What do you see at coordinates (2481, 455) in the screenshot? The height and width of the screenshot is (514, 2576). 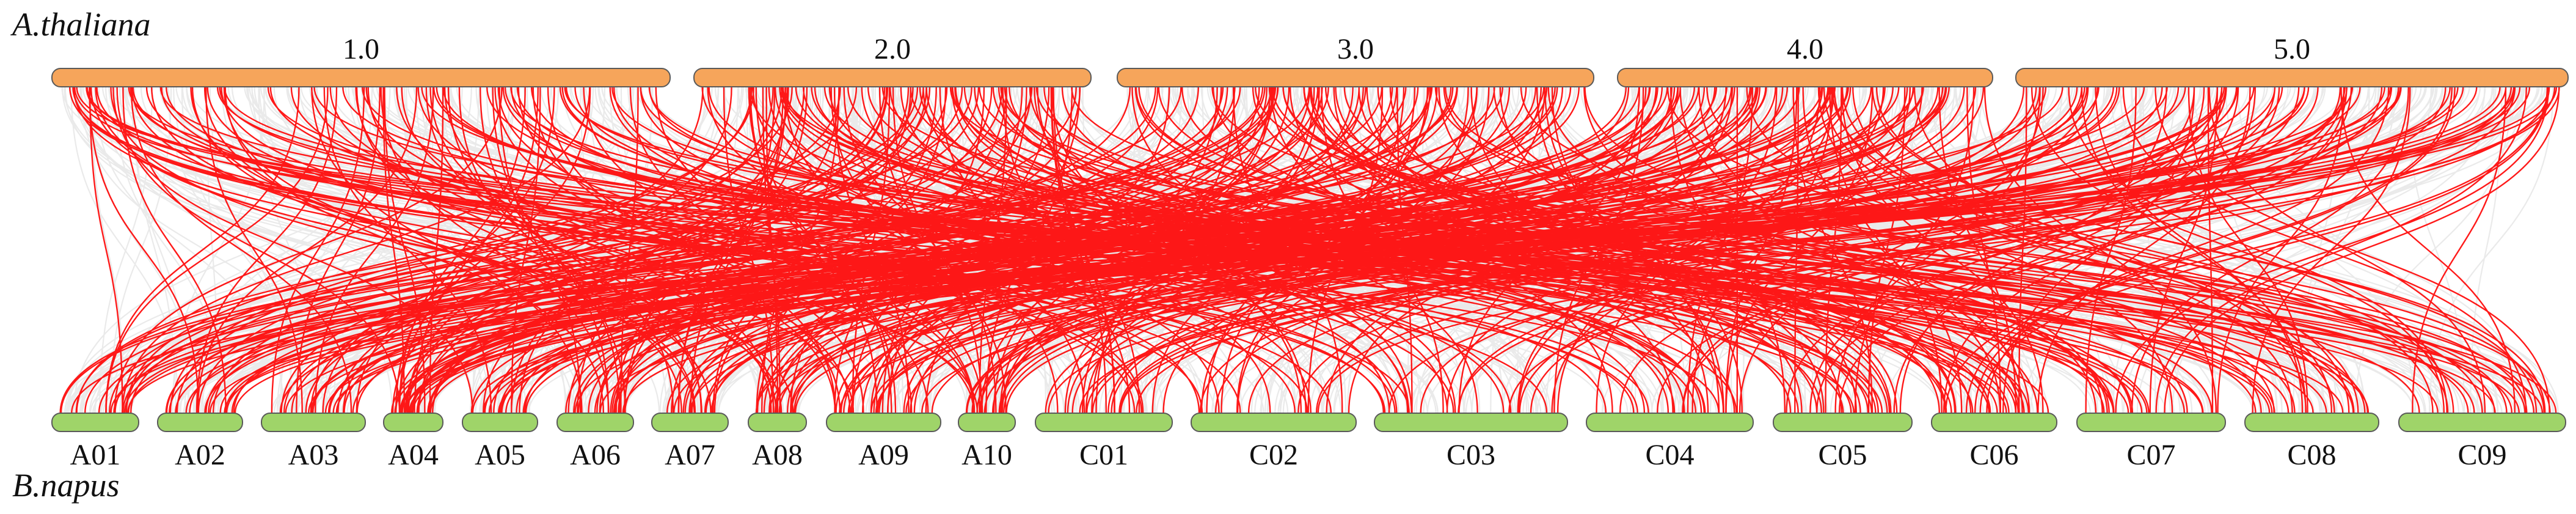 I see `bottom-chromosome-label: C09` at bounding box center [2481, 455].